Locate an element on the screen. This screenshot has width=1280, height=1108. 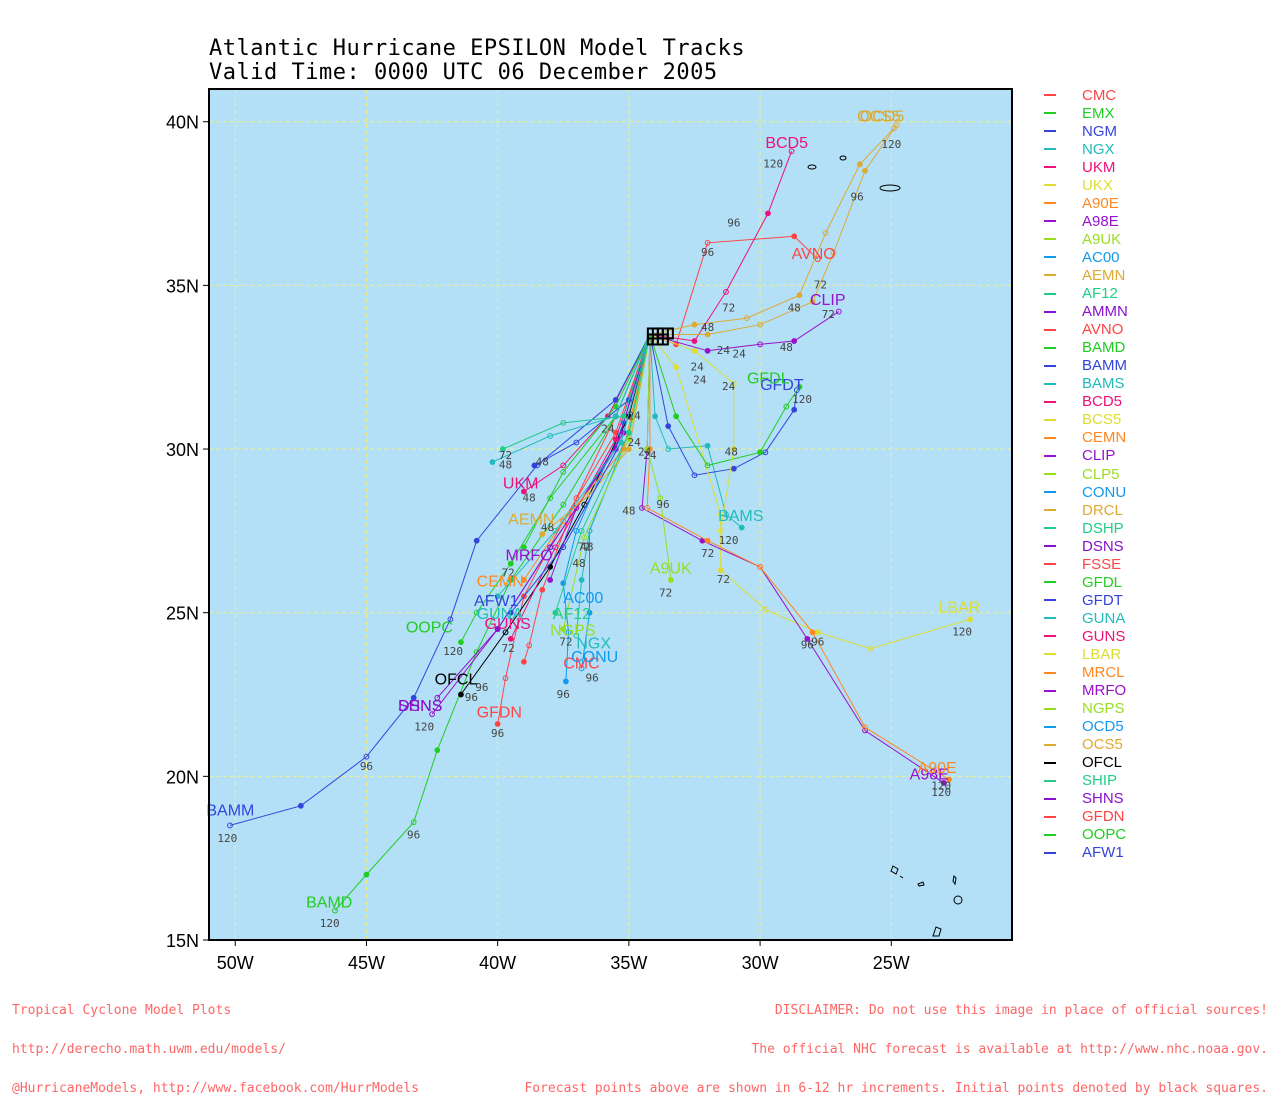
legend-label: AVNO is located at coordinates (1103, 330).